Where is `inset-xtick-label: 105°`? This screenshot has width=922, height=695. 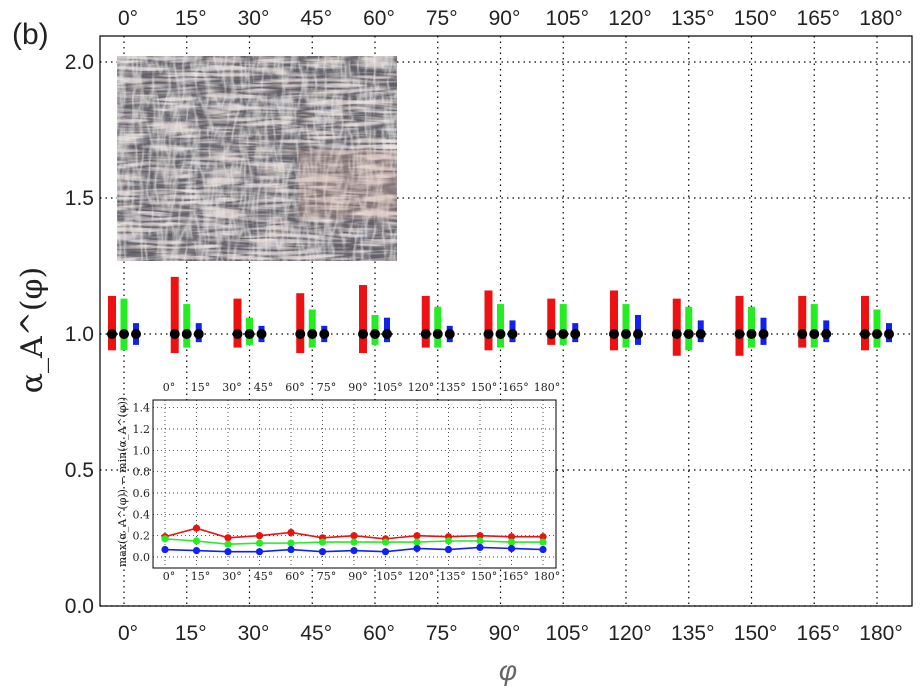
inset-xtick-label: 105° is located at coordinates (389, 576).